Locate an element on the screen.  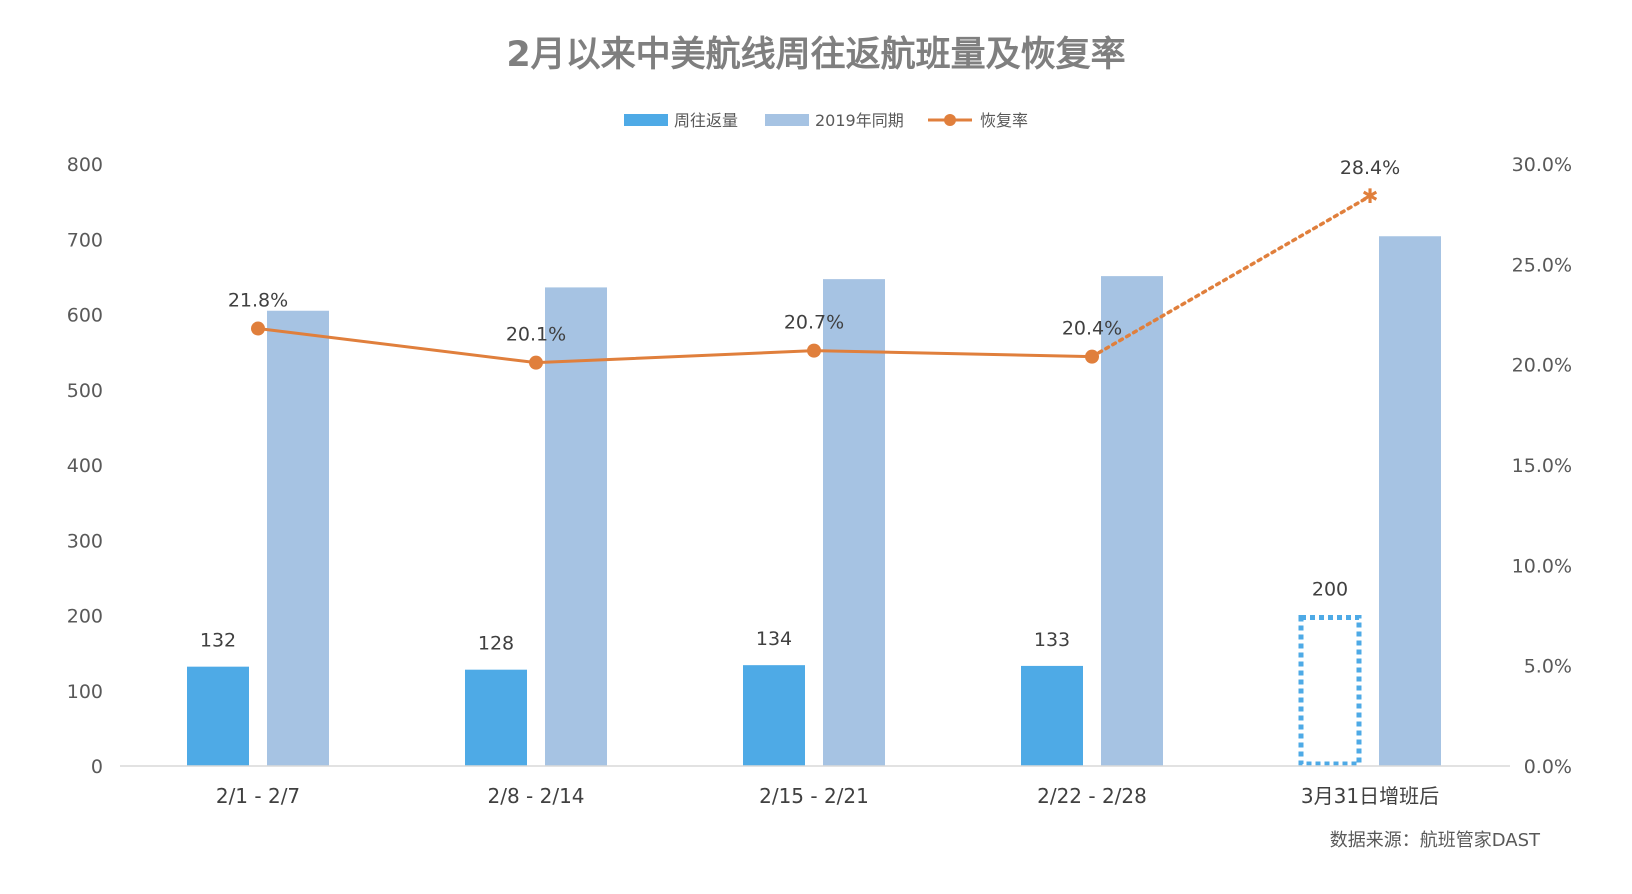
left-tick-label: 800 is located at coordinates (85, 165).